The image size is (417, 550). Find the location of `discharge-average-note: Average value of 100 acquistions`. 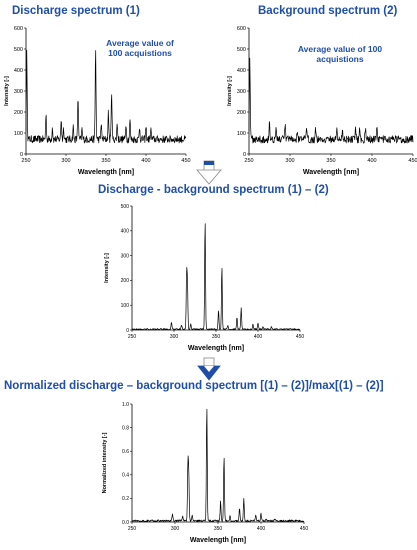

discharge-average-note: Average value of 100 acquistions is located at coordinates (140, 48).